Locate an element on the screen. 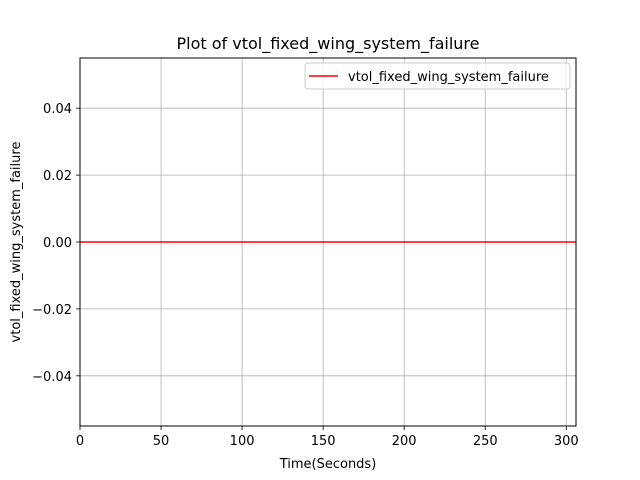 This screenshot has height=480, width=640. x-axis: 0 50 100 150 200 250 300 is located at coordinates (327, 437).